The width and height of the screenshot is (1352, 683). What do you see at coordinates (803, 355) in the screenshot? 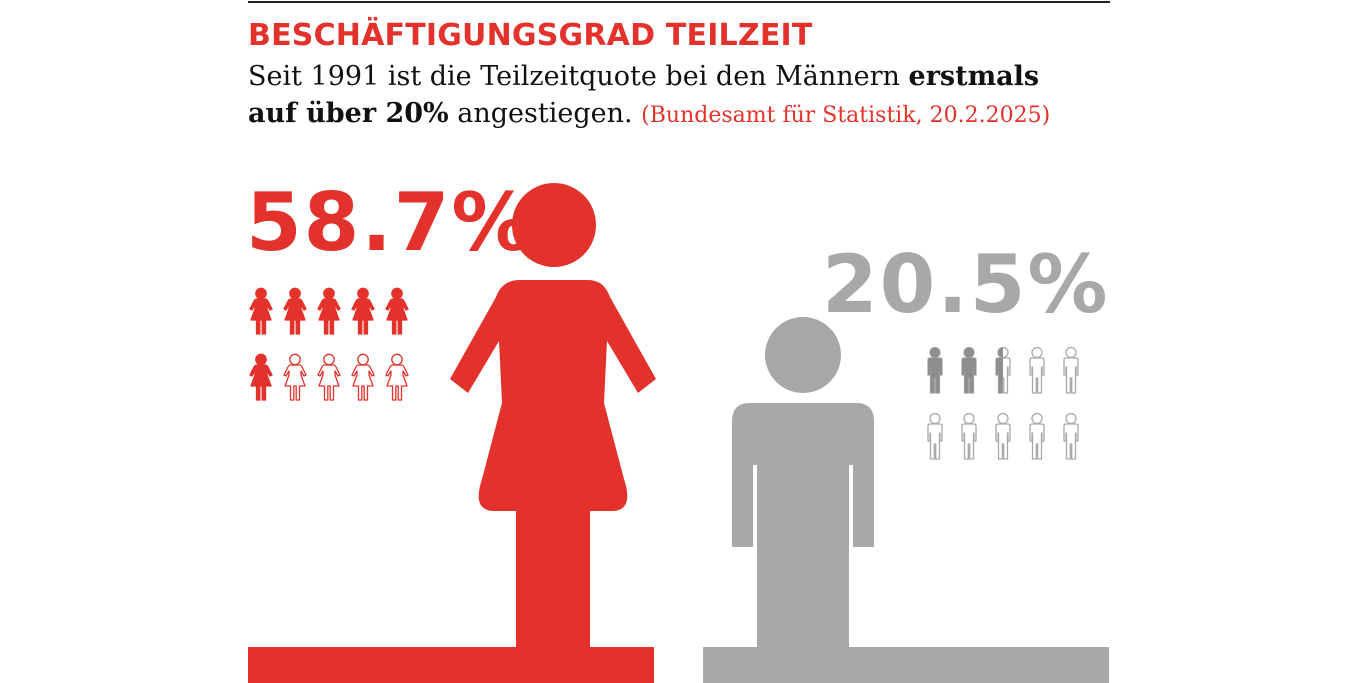
I see `man-head` at bounding box center [803, 355].